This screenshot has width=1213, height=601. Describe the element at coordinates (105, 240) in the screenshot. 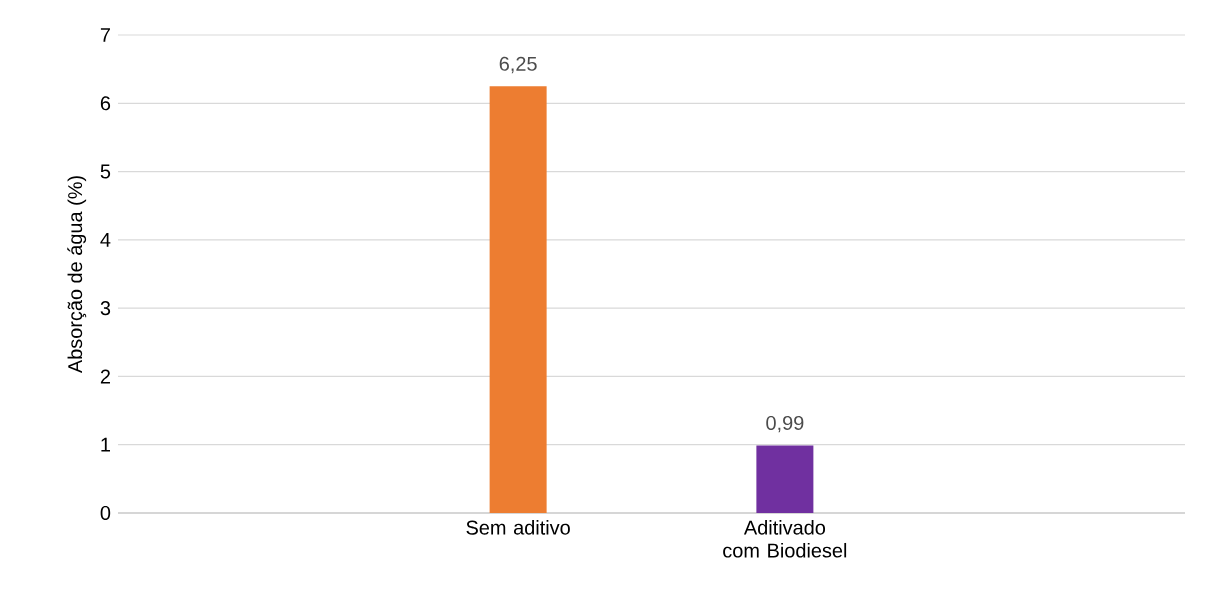

I see `y-tick-label: 4` at that location.